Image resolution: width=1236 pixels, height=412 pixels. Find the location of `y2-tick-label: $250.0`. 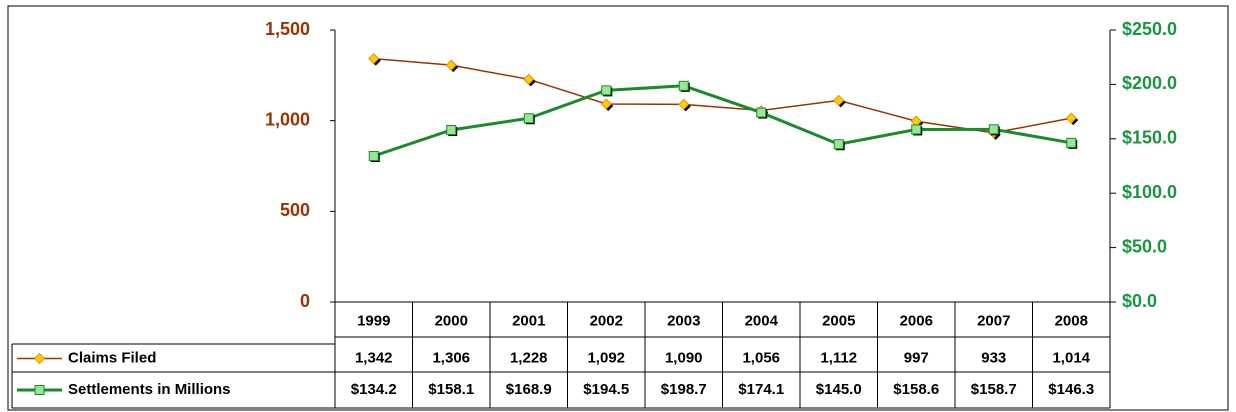

y2-tick-label: $250.0 is located at coordinates (1149, 29).